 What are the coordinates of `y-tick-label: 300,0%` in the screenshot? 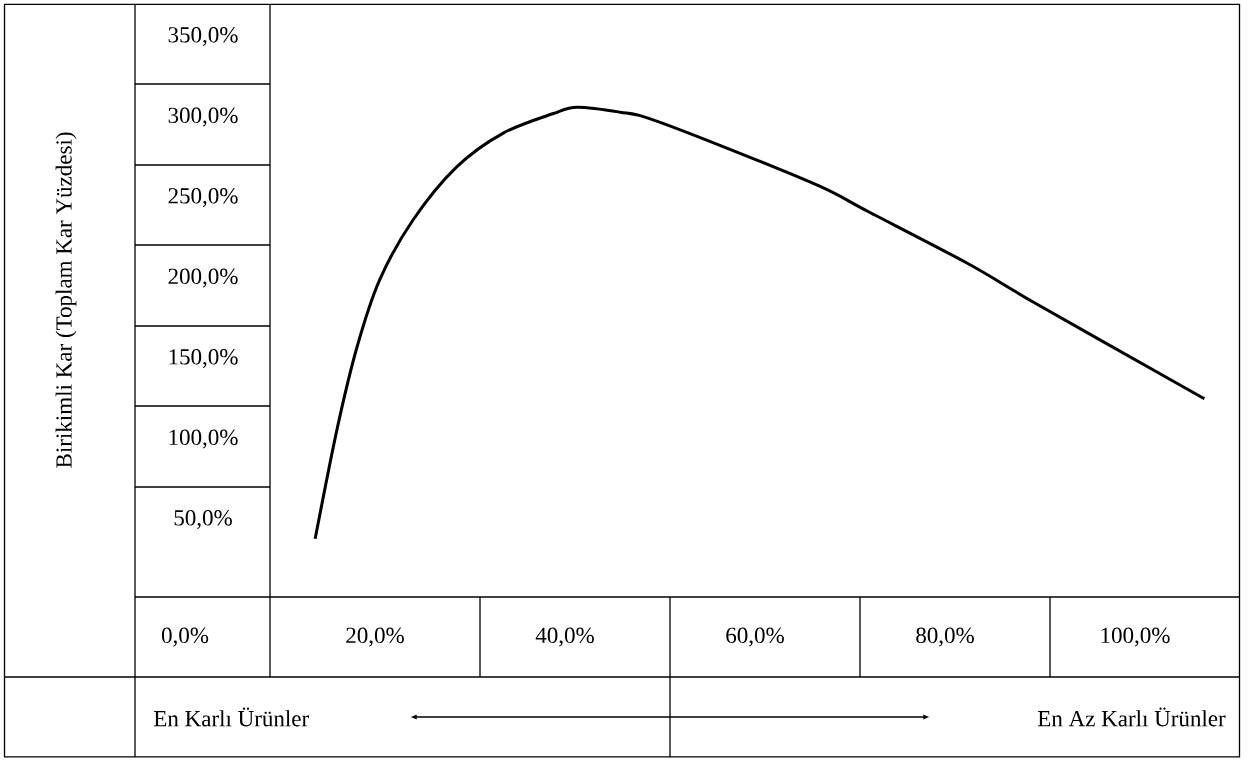 It's located at (203, 117).